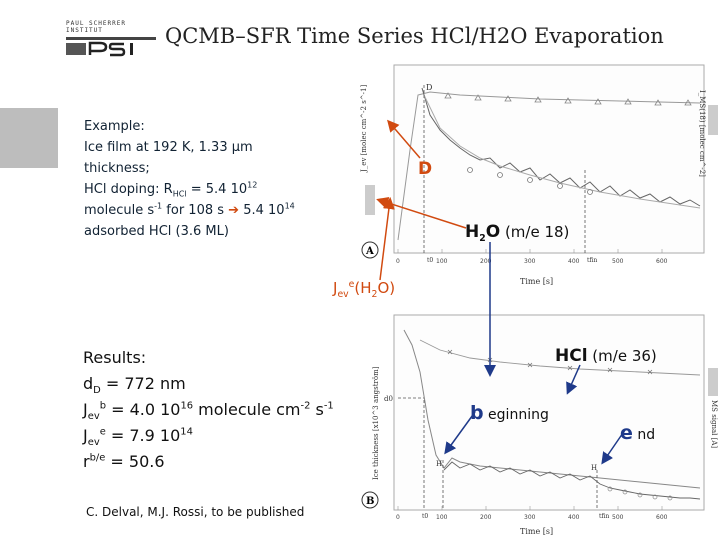 Image resolution: width=720 pixels, height=540 pixels. I want to click on panel-b-series-upper, so click(560, 357).